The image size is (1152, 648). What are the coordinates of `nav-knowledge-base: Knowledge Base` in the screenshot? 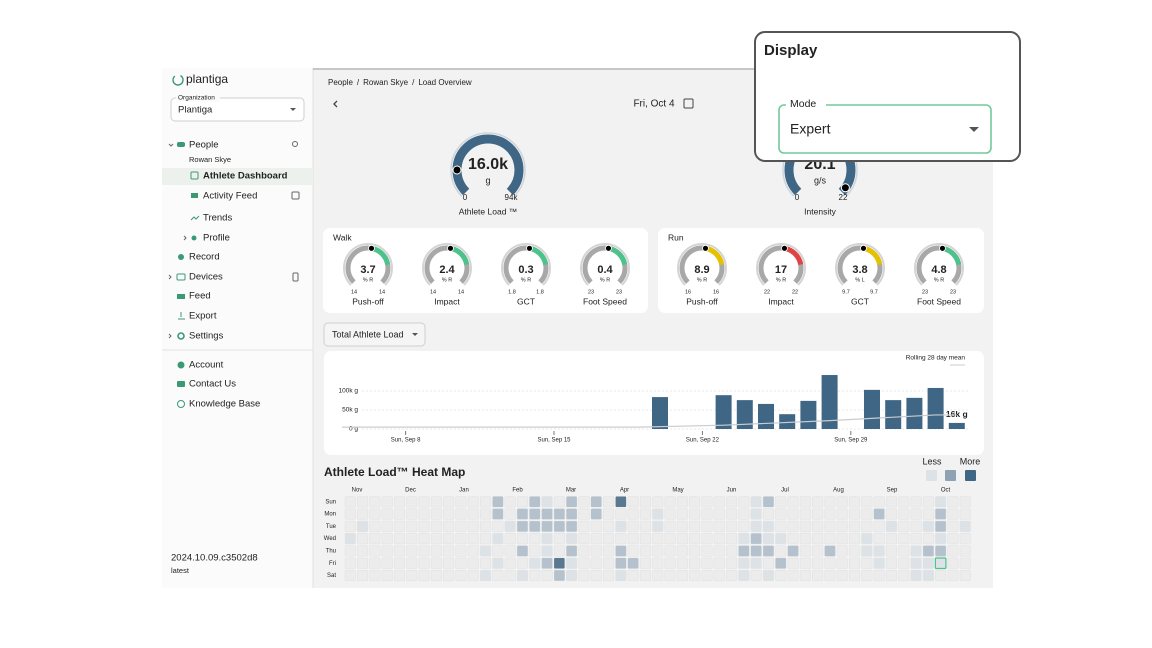 It's located at (224, 404).